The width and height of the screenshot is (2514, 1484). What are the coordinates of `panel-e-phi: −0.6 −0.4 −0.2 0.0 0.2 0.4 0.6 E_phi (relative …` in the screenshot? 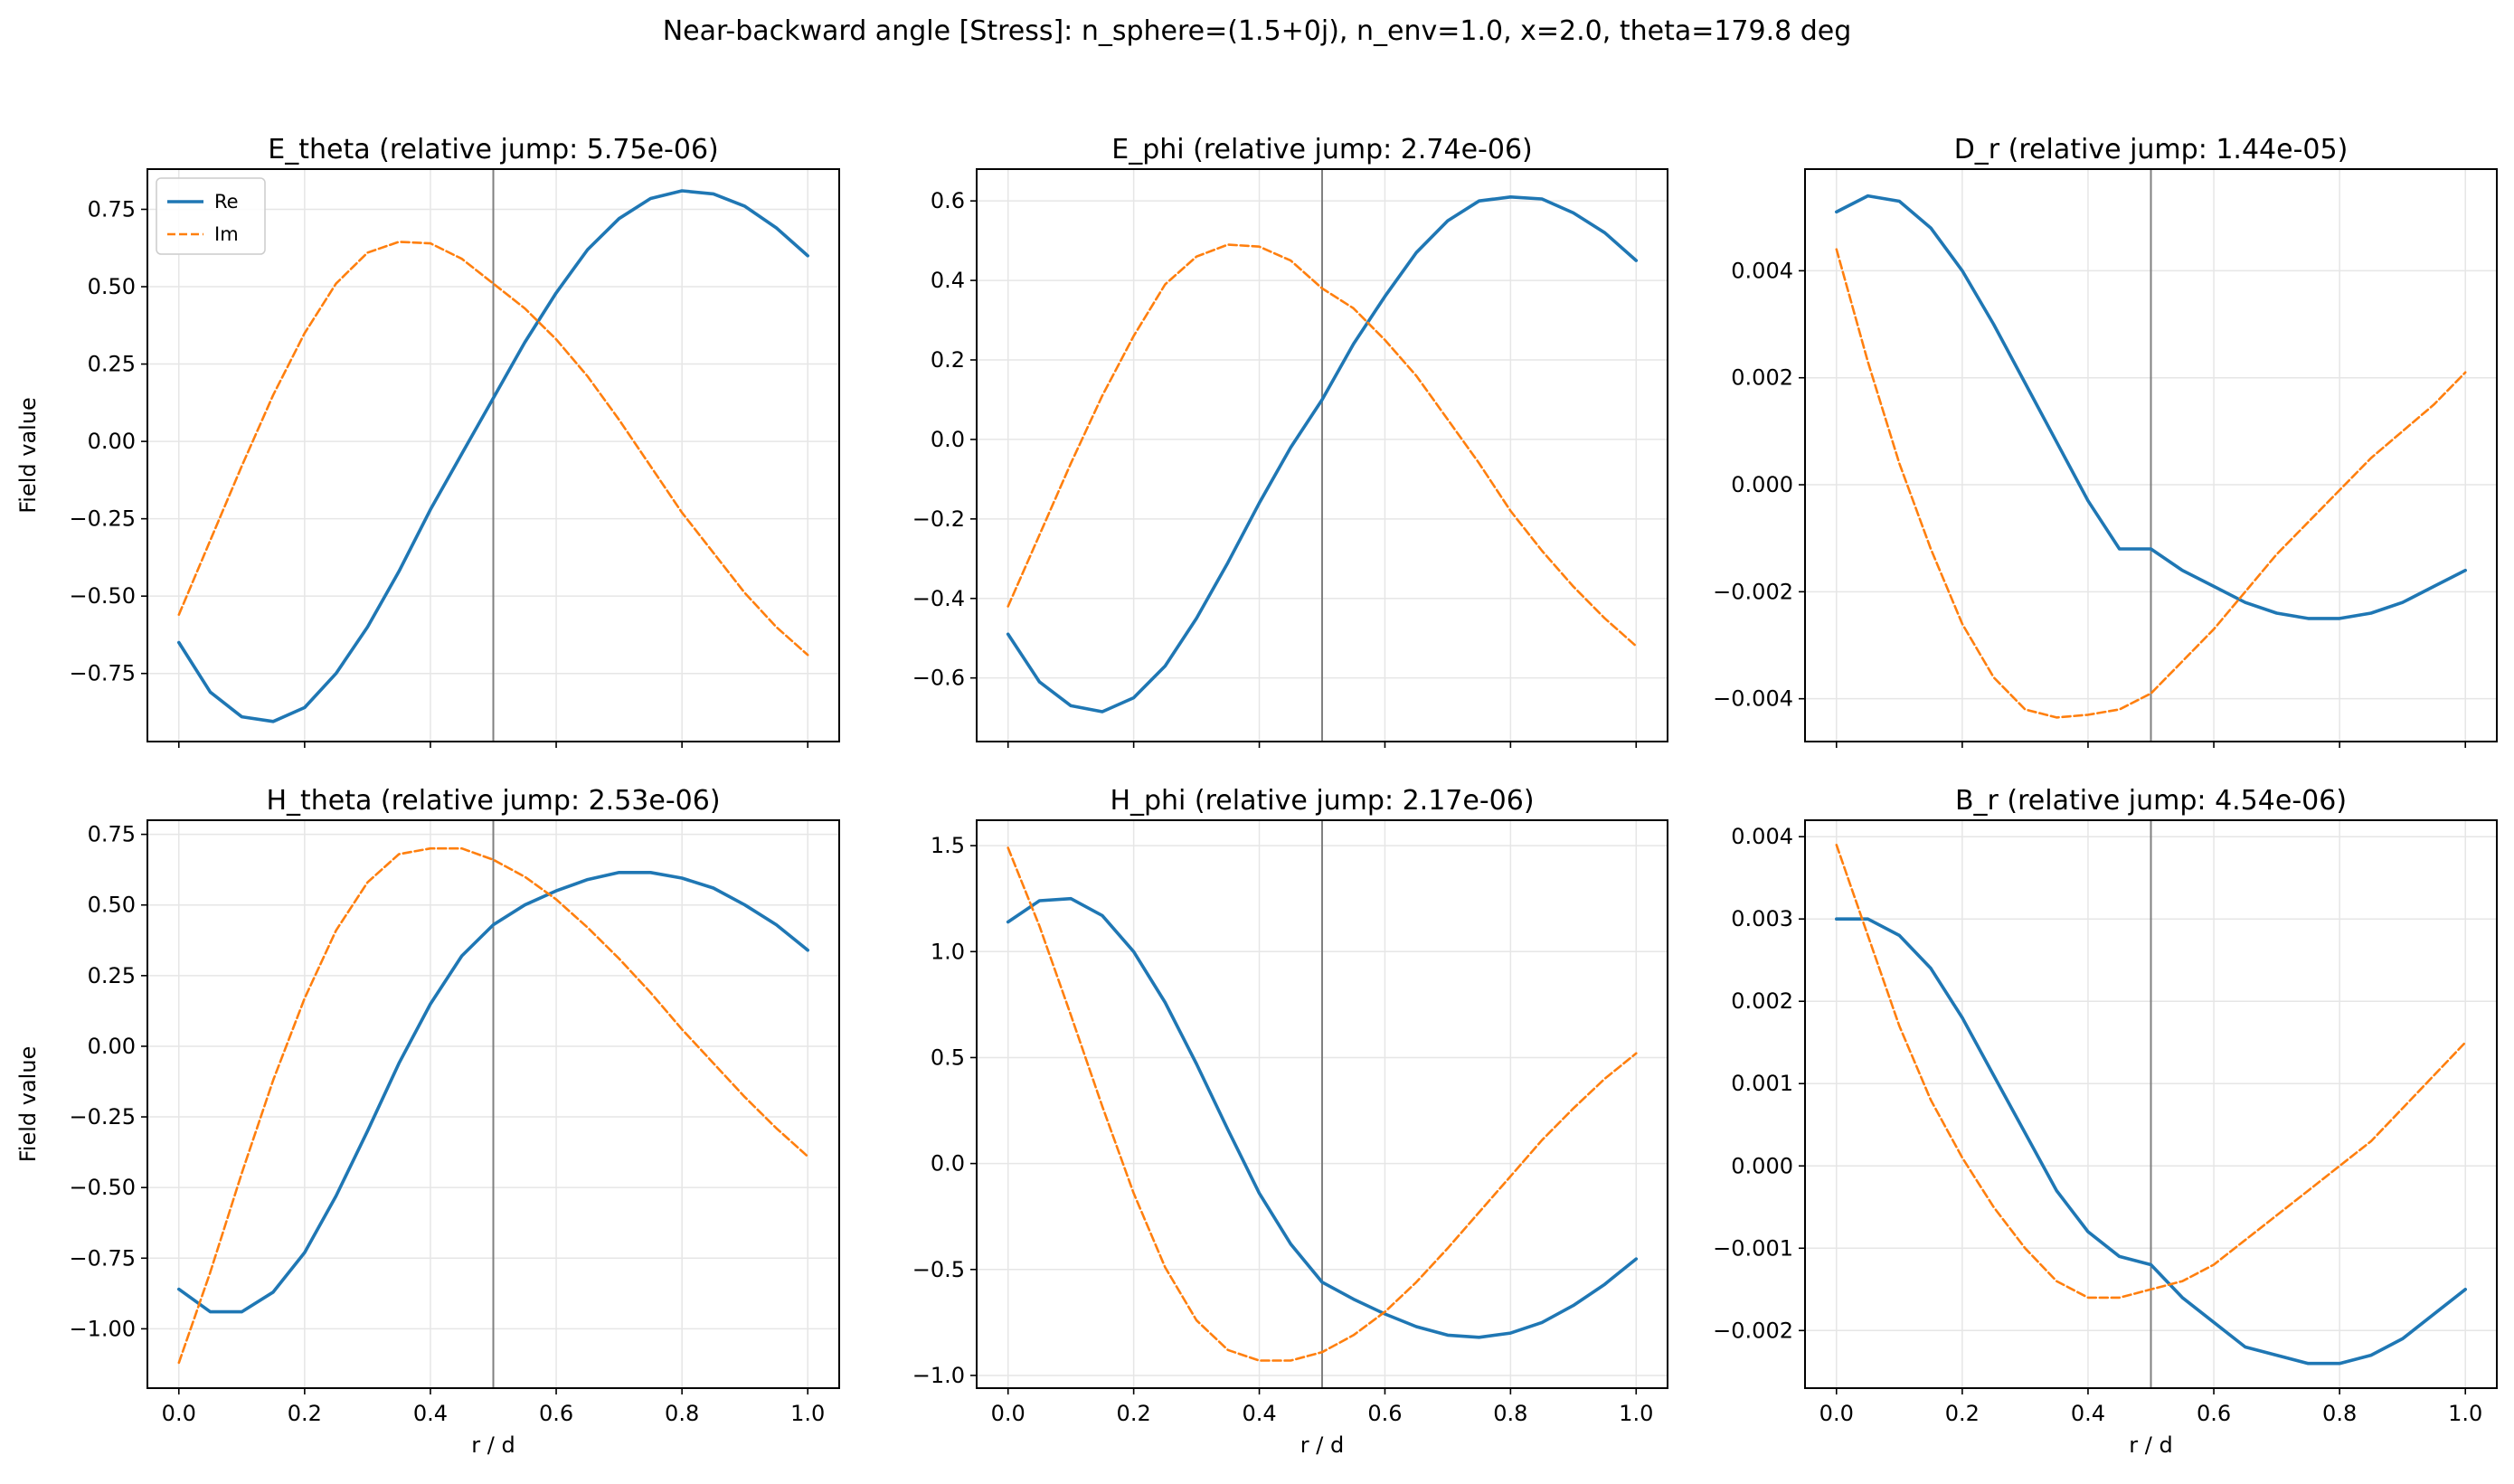 It's located at (1290, 441).